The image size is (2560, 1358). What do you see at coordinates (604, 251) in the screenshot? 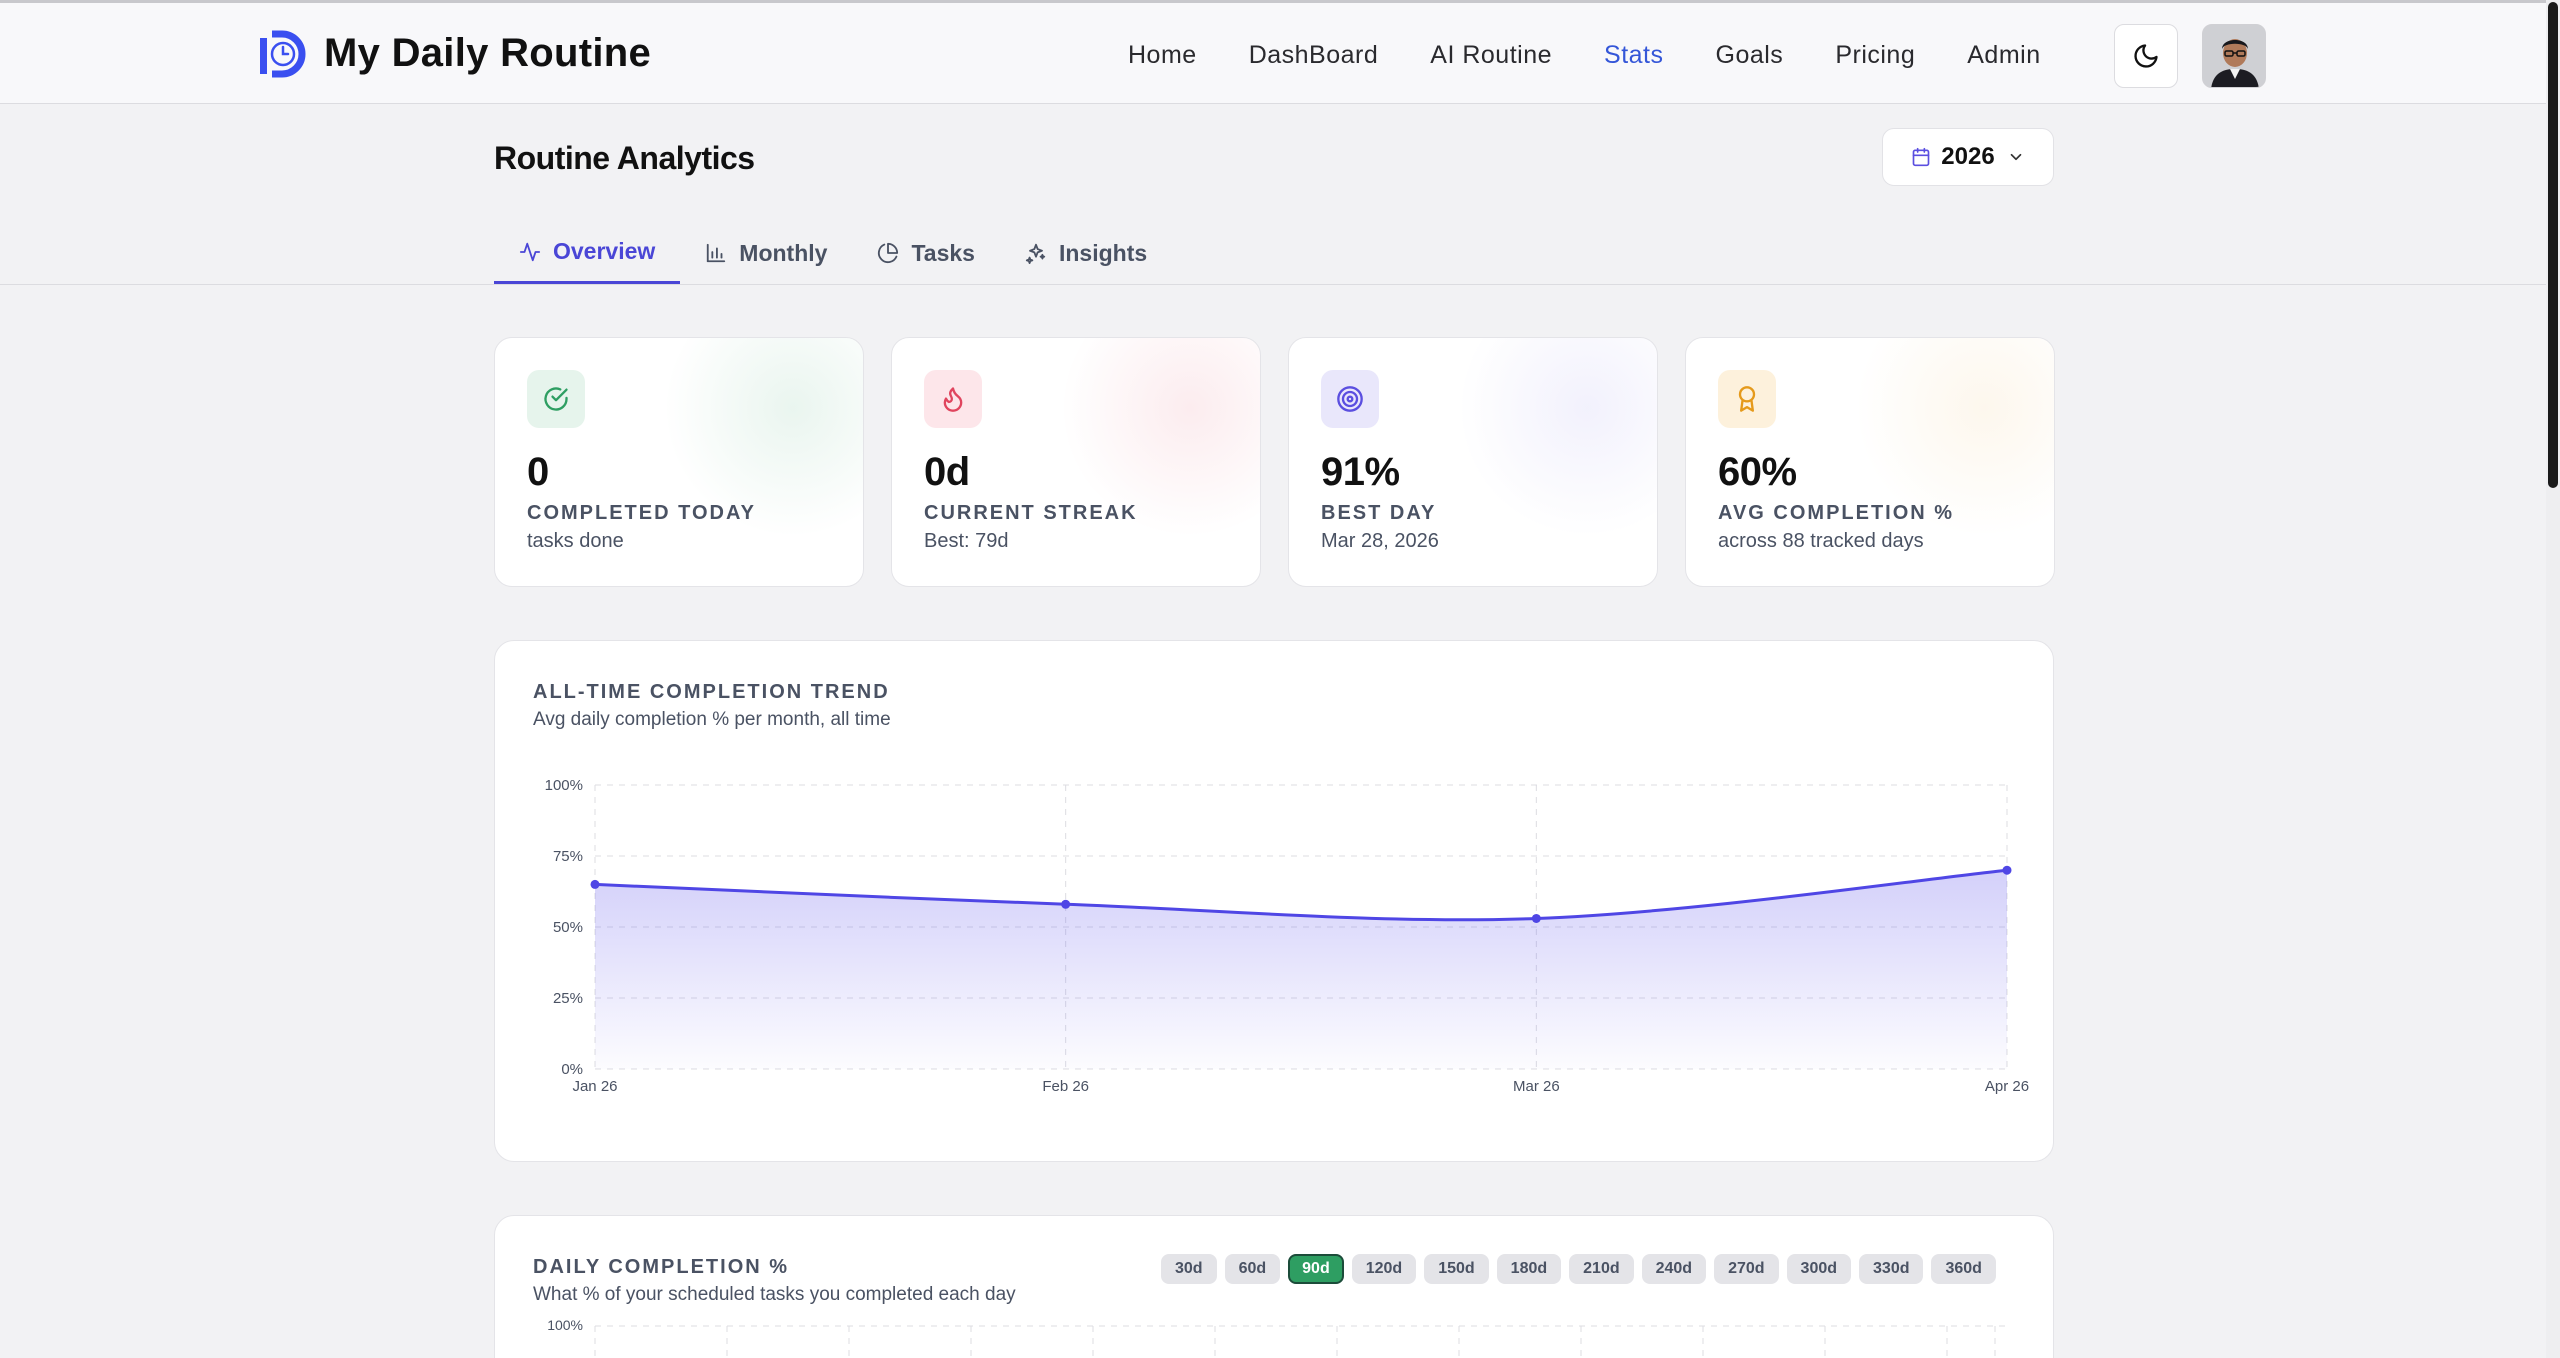
I see `tab-label: Overview` at bounding box center [604, 251].